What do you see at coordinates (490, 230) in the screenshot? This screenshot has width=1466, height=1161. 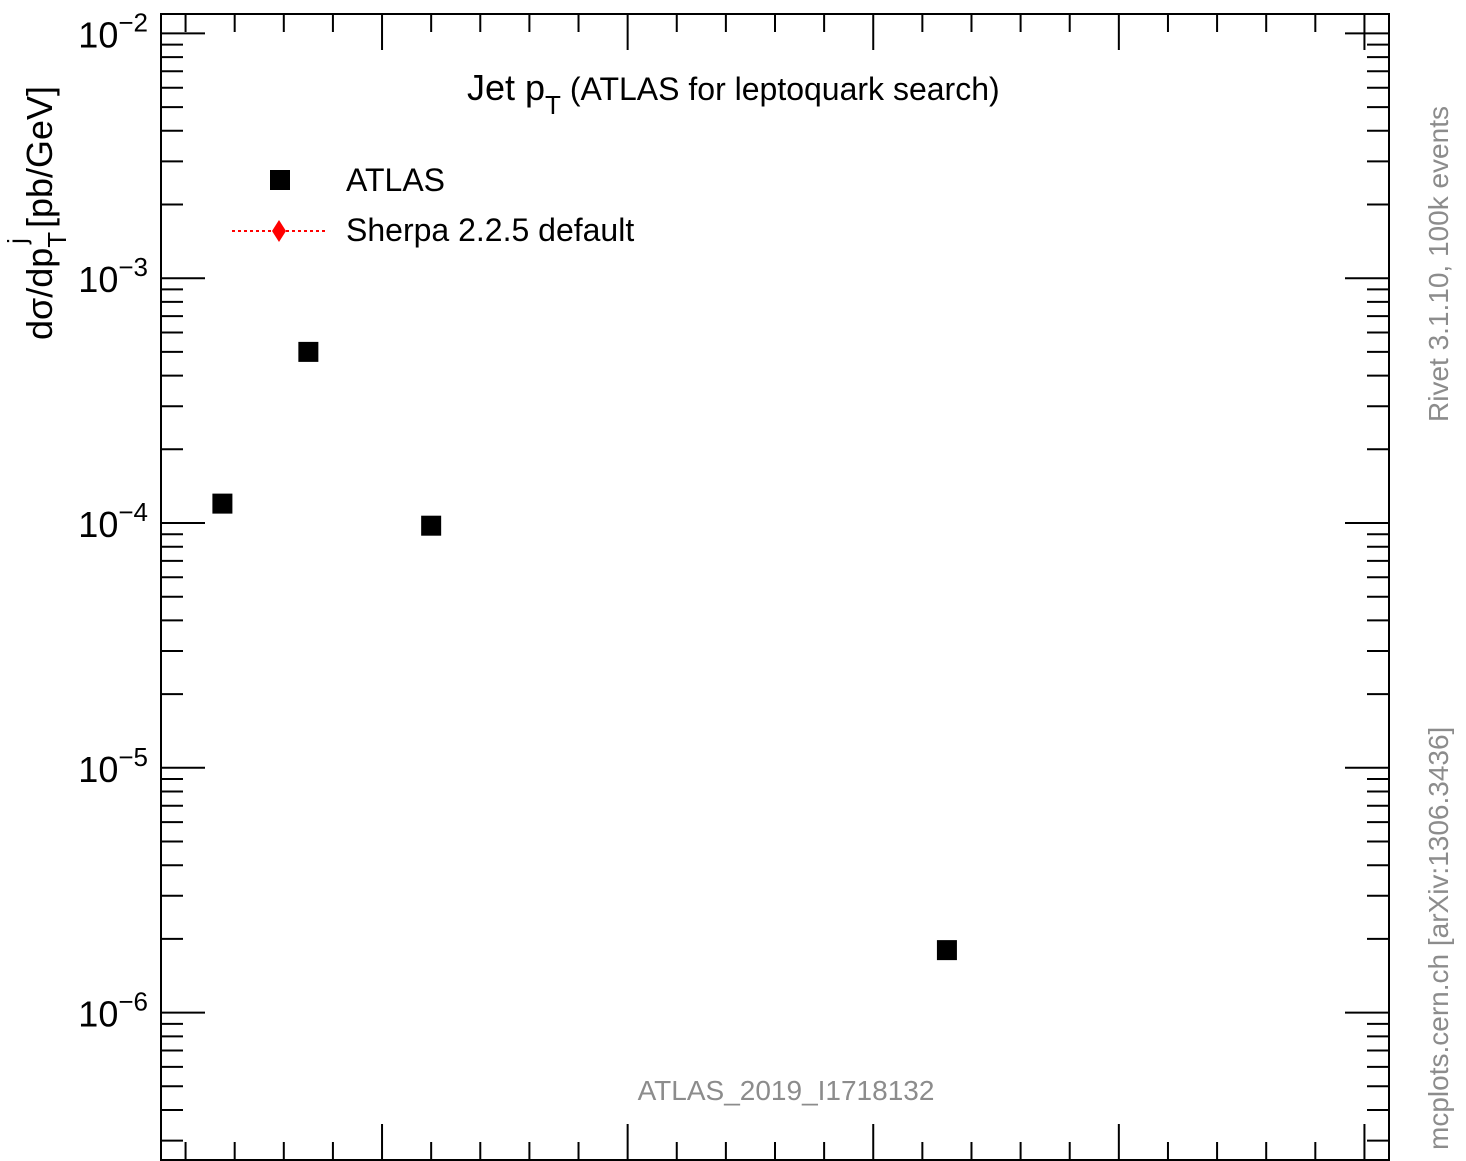 I see `legend-label-sherpa: Sherpa 2.2.5 default` at bounding box center [490, 230].